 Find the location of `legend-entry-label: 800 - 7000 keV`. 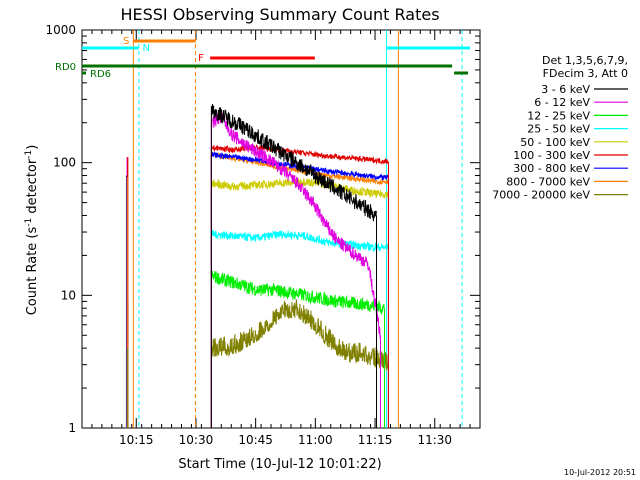

legend-entry-label: 800 - 7000 keV is located at coordinates (548, 181).